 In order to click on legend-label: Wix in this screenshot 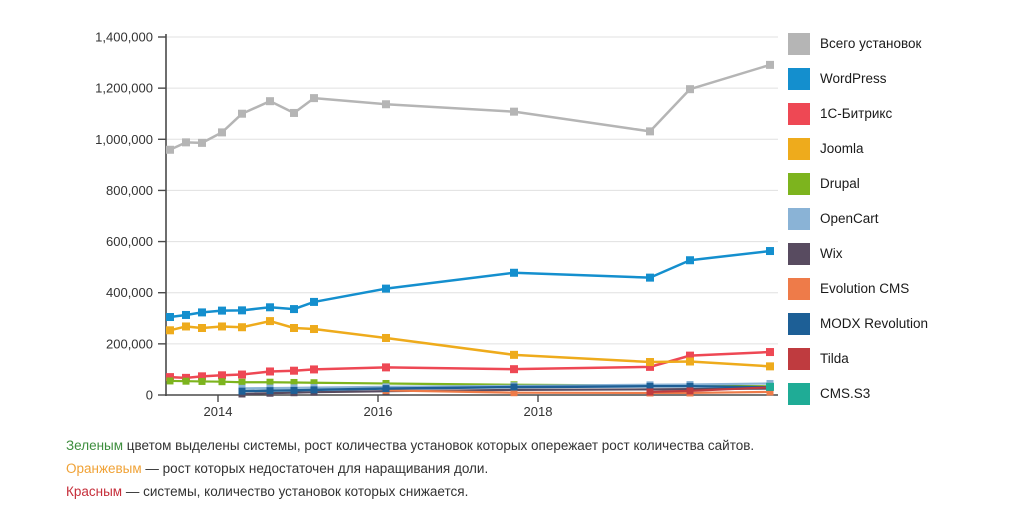, I will do `click(831, 253)`.